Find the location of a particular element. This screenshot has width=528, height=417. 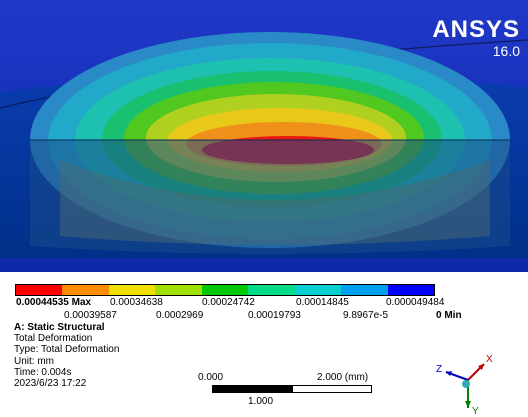

axis-y-arrow is located at coordinates (468, 404).